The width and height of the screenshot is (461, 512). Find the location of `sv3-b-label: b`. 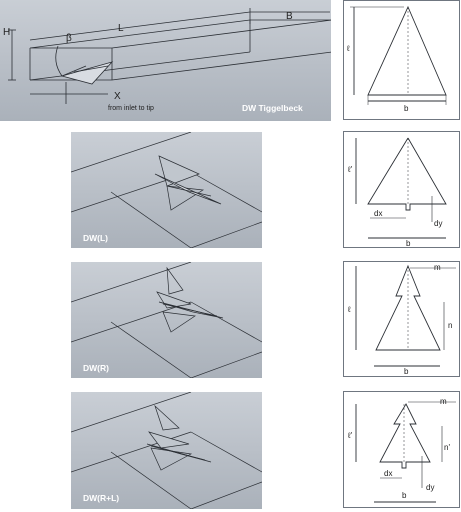

sv3-b-label: b is located at coordinates (406, 371).